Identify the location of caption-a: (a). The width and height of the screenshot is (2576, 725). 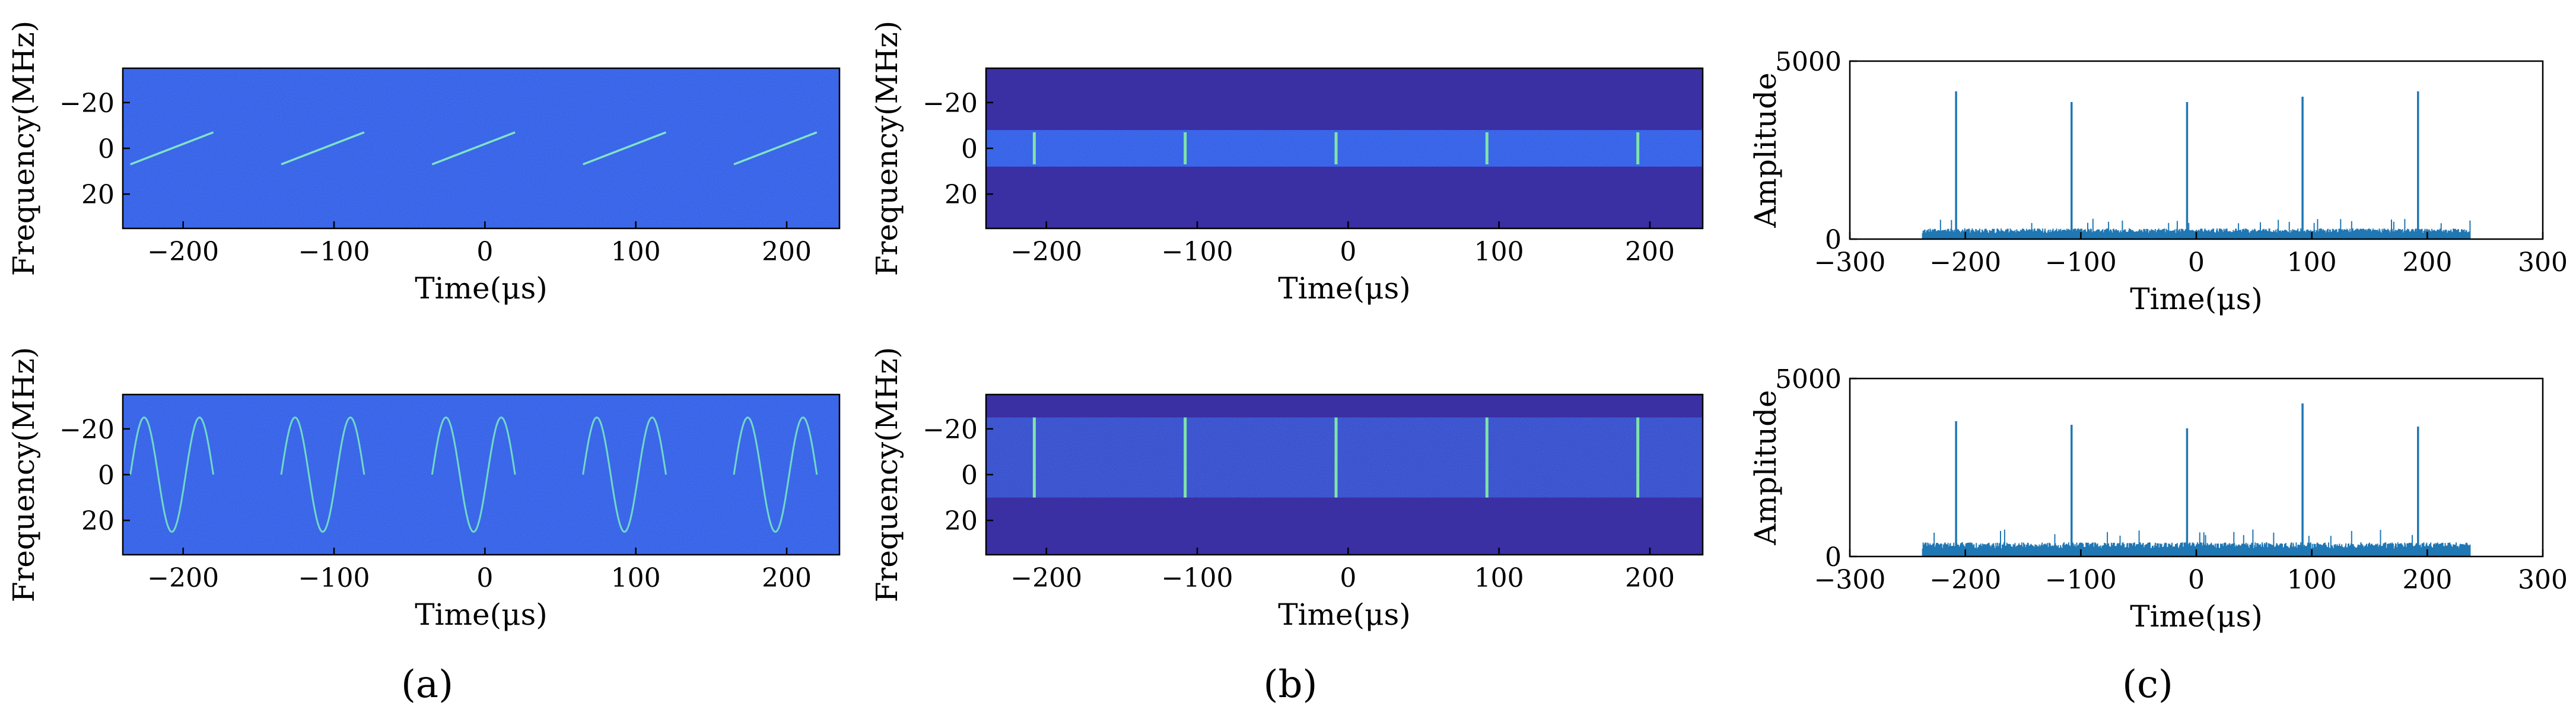
(427, 685).